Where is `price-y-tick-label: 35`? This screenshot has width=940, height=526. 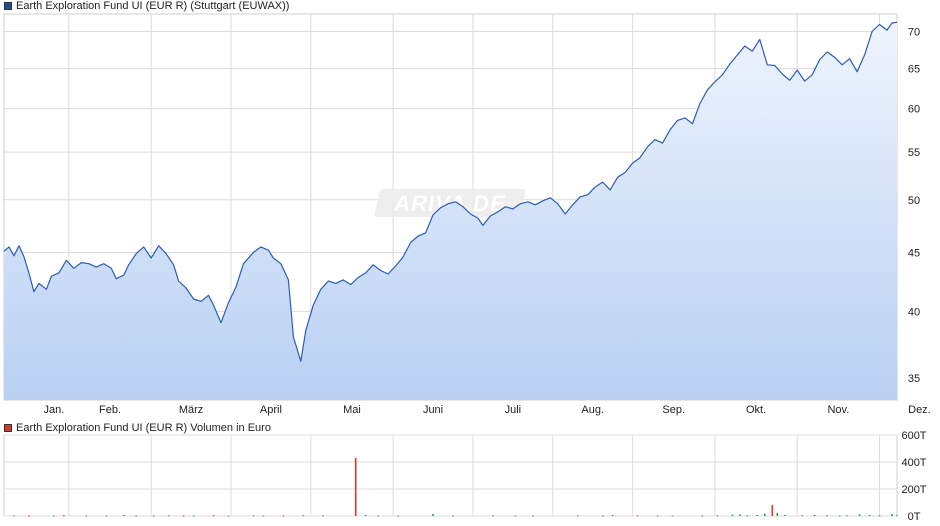
price-y-tick-label: 35 is located at coordinates (914, 379).